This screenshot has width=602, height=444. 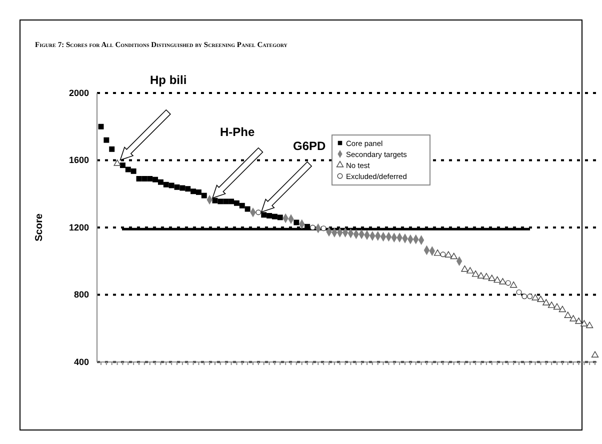 What do you see at coordinates (81, 295) in the screenshot?
I see `y-tick-label: 800` at bounding box center [81, 295].